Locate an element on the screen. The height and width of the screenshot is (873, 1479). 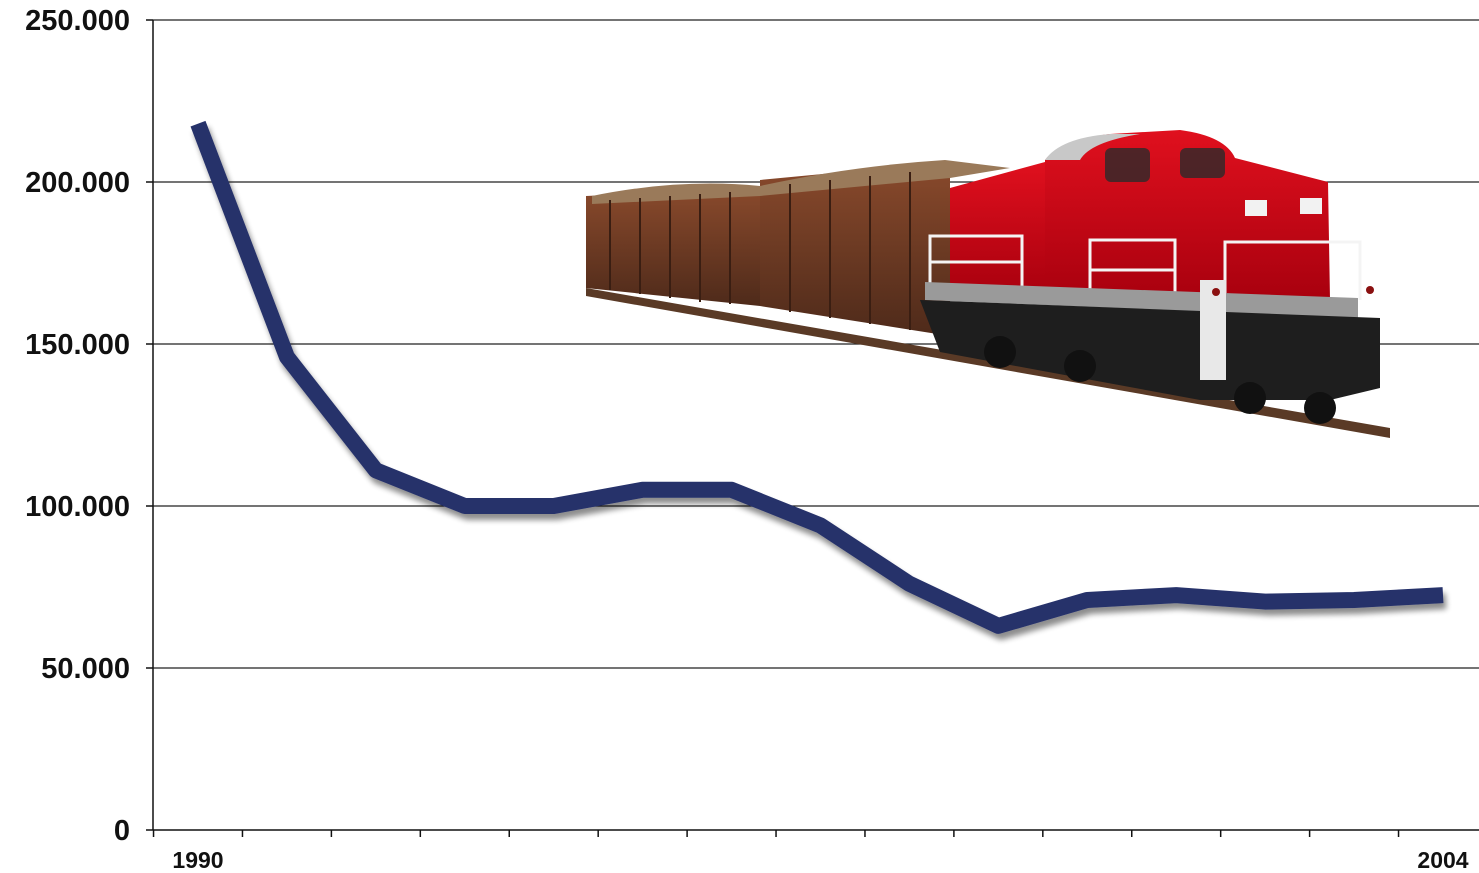
y-tick-label: 0 is located at coordinates (122, 831).